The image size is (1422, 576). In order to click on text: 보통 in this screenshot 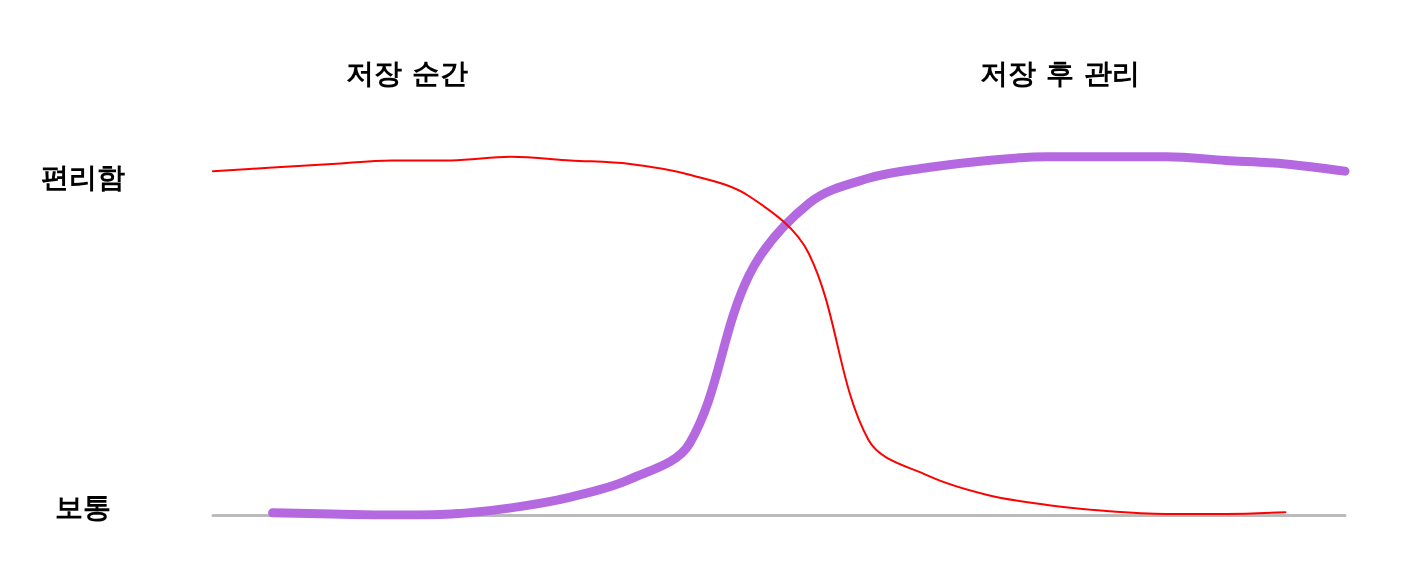, I will do `click(83, 507)`.